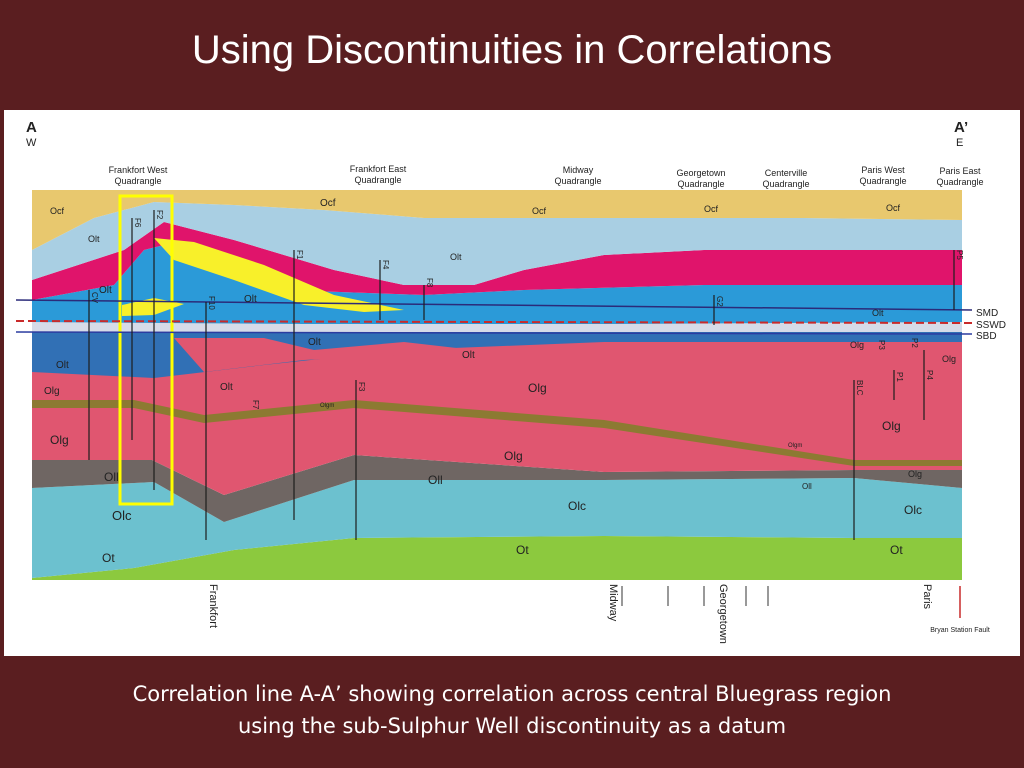 The image size is (1024, 768). Describe the element at coordinates (146, 350) in the screenshot. I see `highlight-box` at that location.